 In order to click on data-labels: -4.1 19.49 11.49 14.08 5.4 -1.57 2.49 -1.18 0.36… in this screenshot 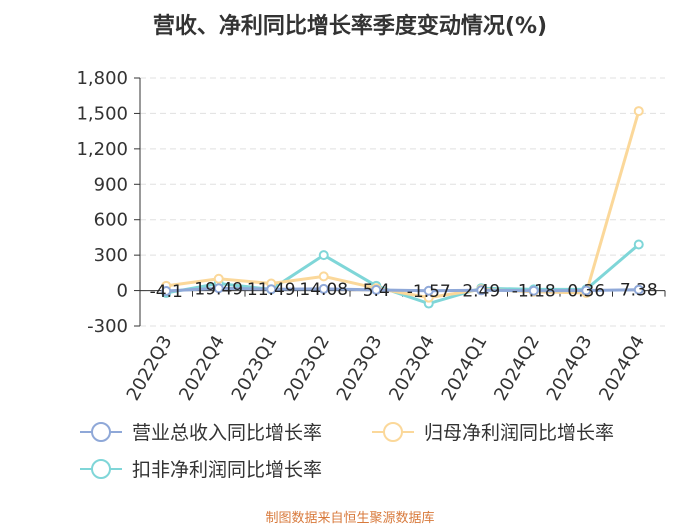, I will do `click(404, 290)`.